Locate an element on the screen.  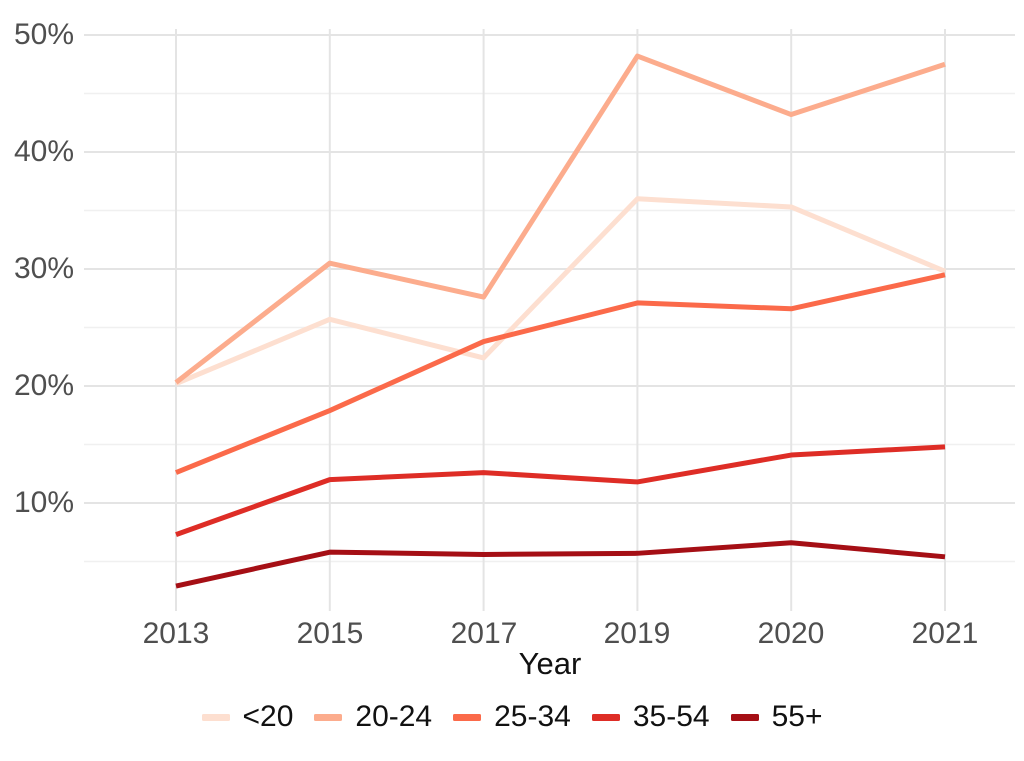
legend: <20 20-24 25-34 35-54 55+ is located at coordinates (512, 717).